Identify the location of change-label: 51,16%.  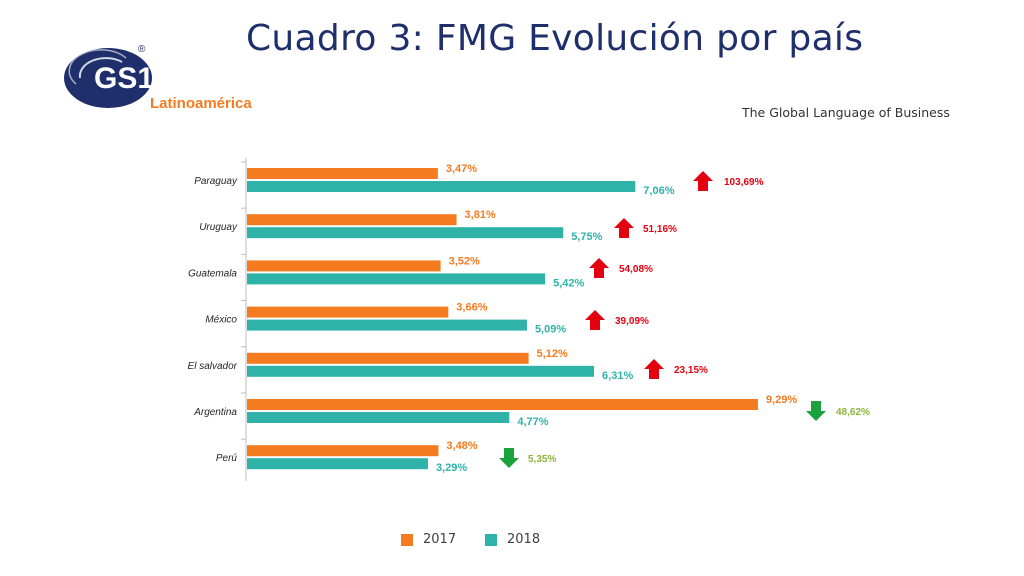
(660, 229).